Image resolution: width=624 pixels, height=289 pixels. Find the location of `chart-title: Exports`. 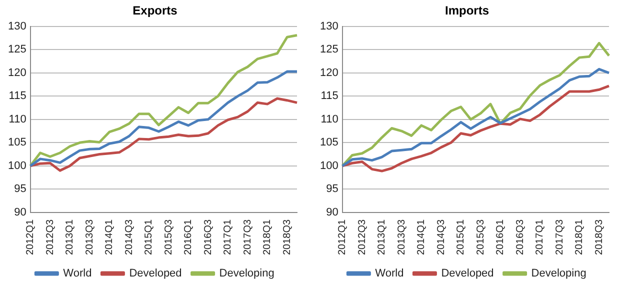

chart-title: Exports is located at coordinates (155, 11).